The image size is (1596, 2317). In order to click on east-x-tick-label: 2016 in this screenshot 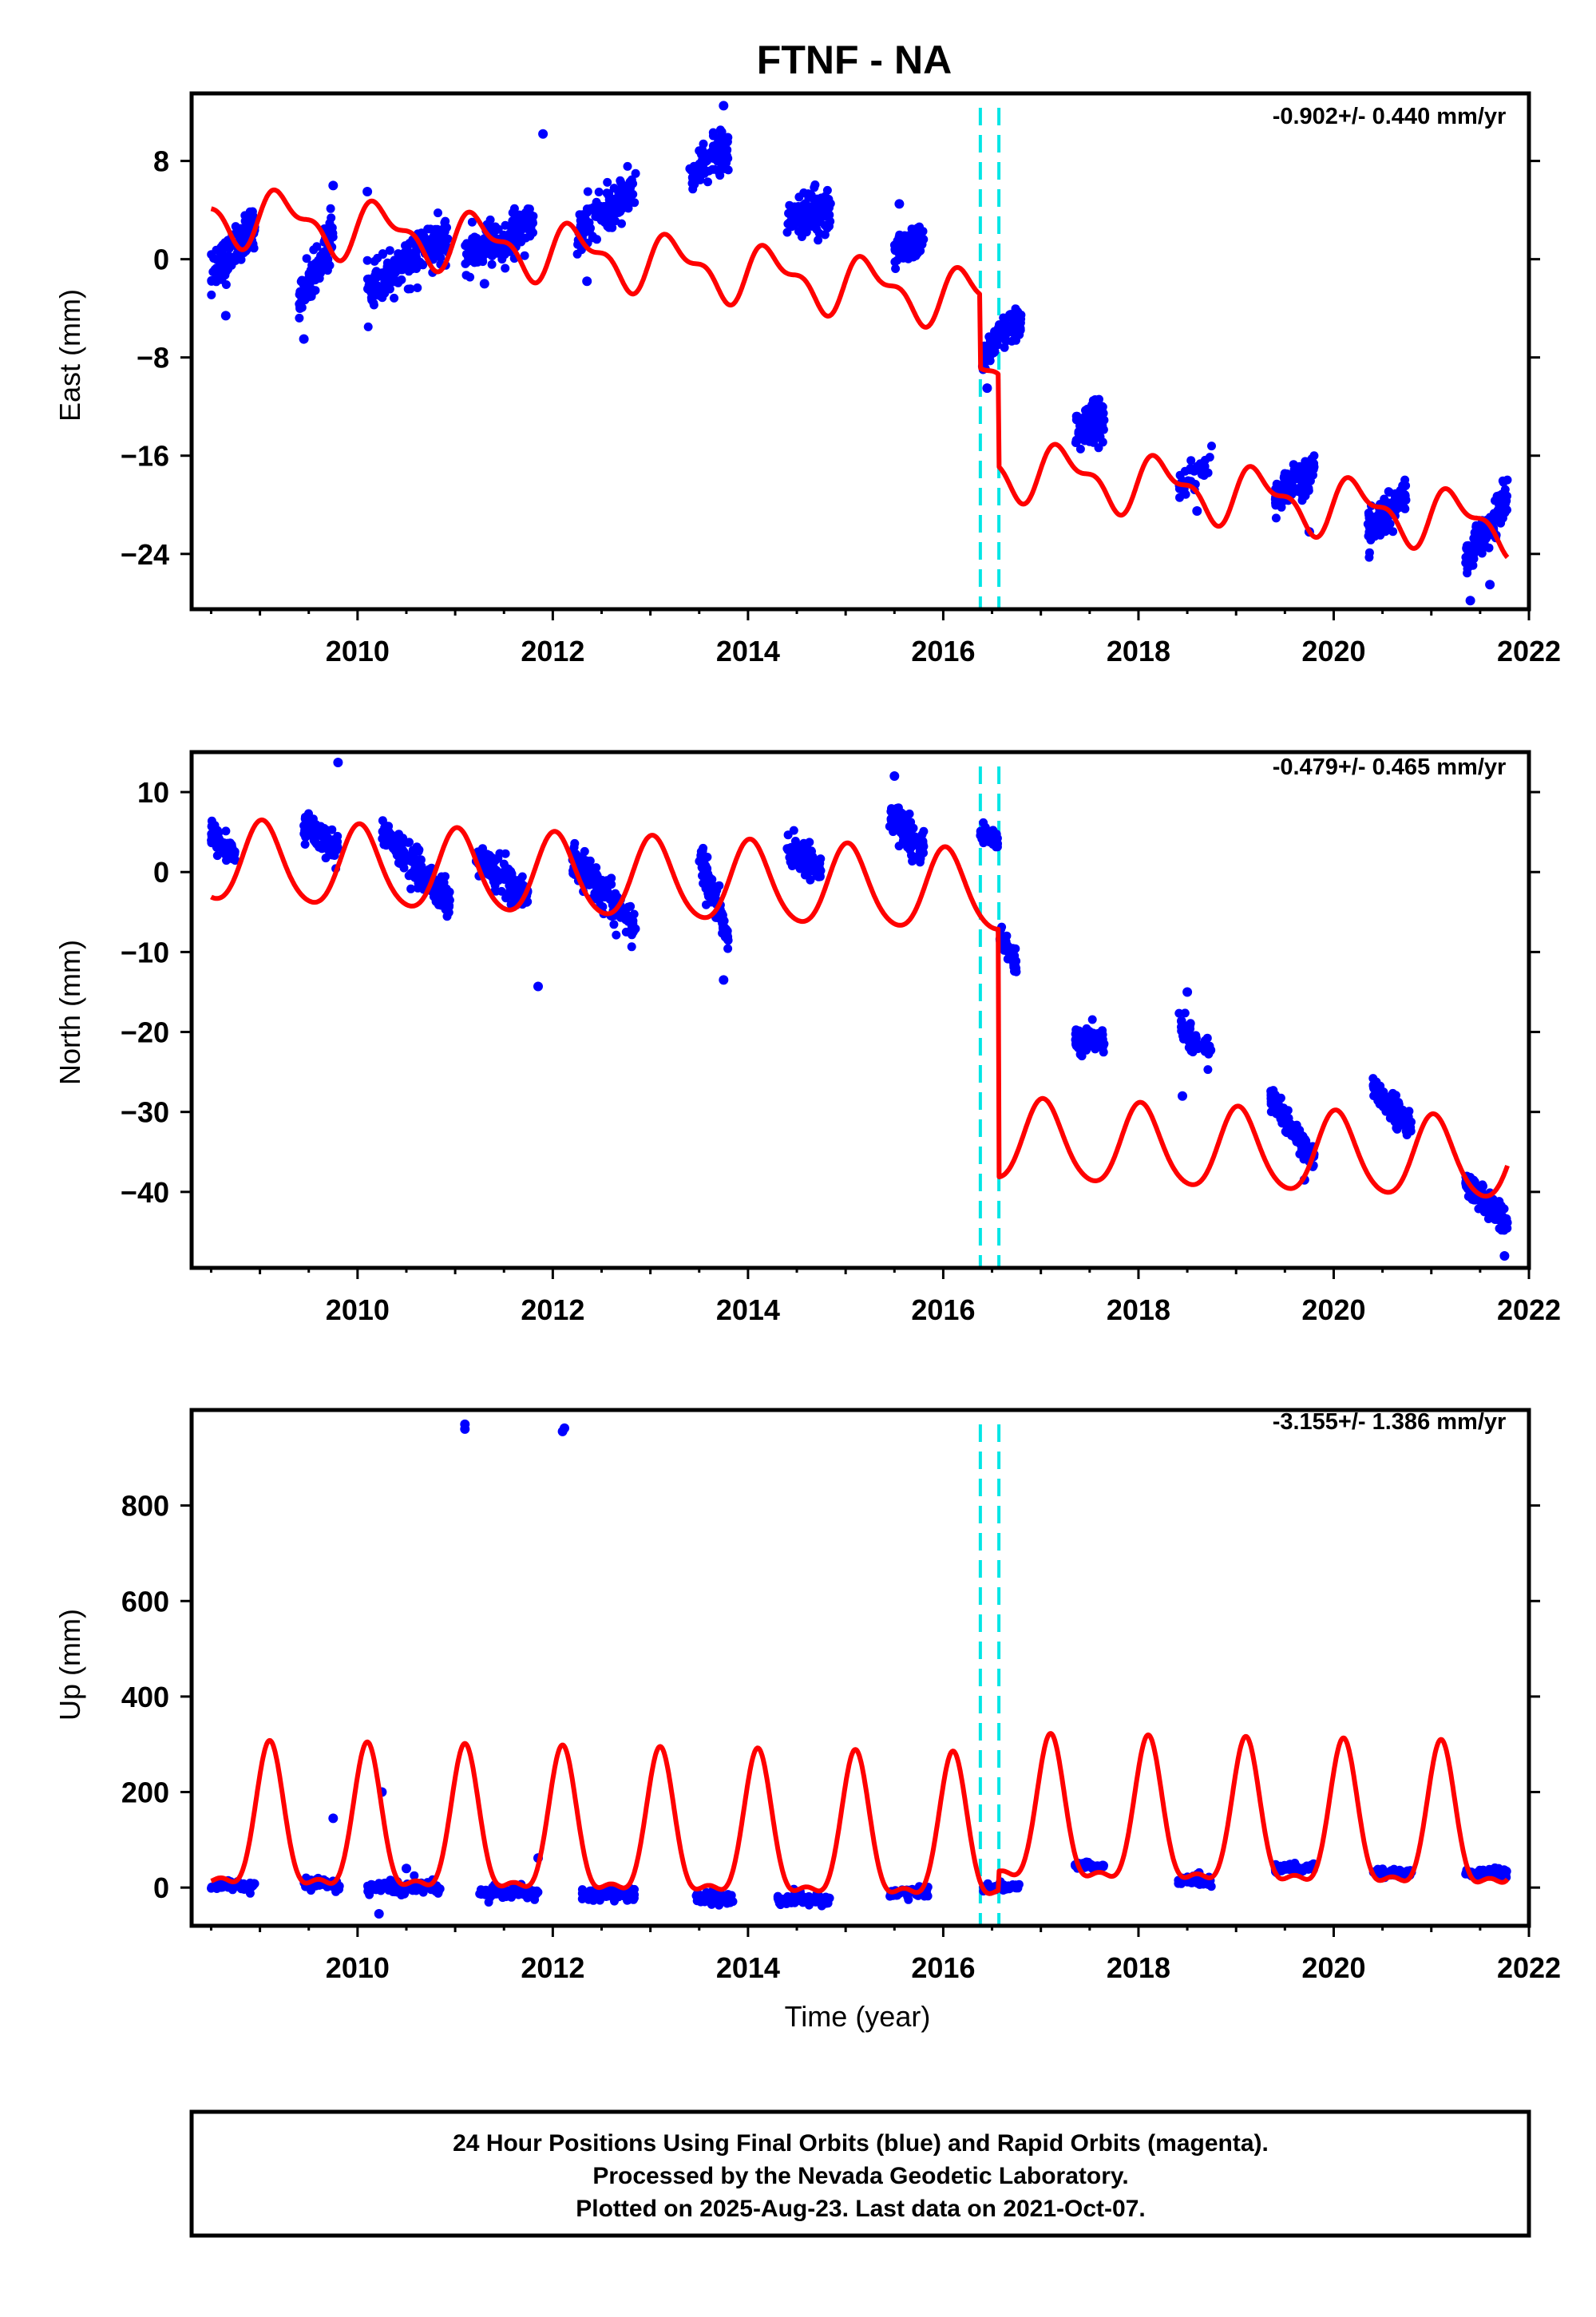, I will do `click(943, 651)`.